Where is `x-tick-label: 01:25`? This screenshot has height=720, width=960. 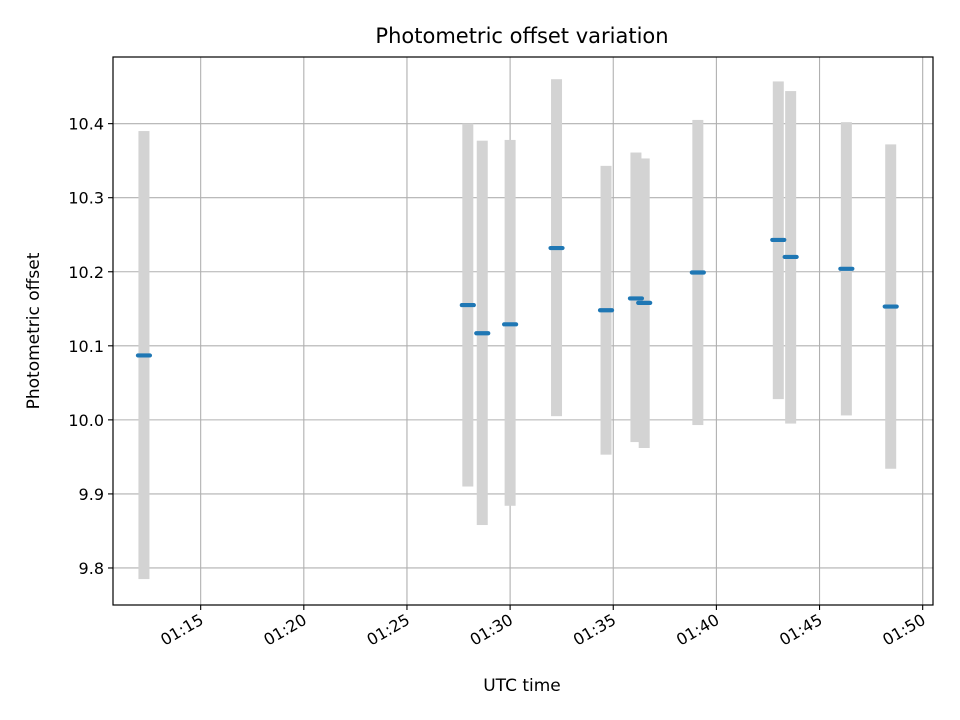
x-tick-label: 01:25 is located at coordinates (388, 630).